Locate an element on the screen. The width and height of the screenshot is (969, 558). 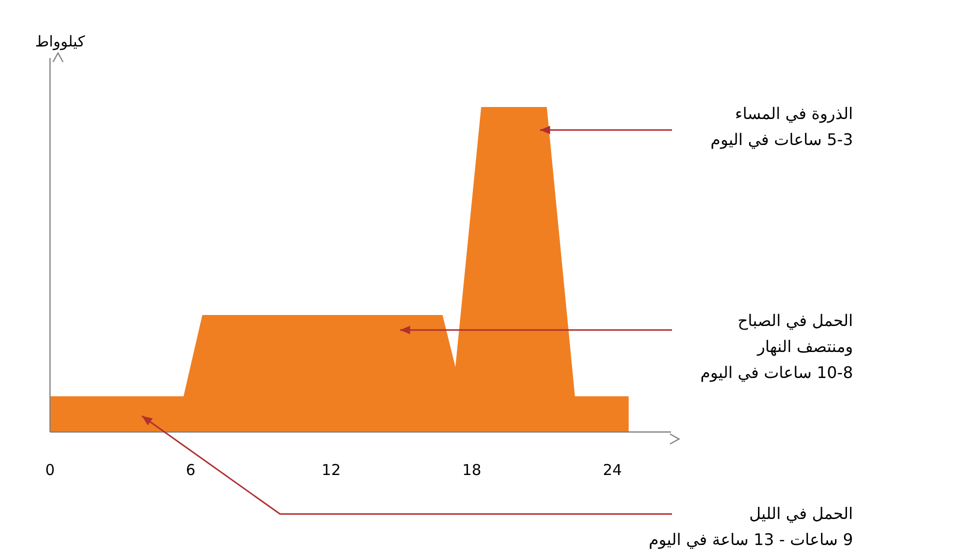
y-axis-title: كيلوواط is located at coordinates (60, 41).